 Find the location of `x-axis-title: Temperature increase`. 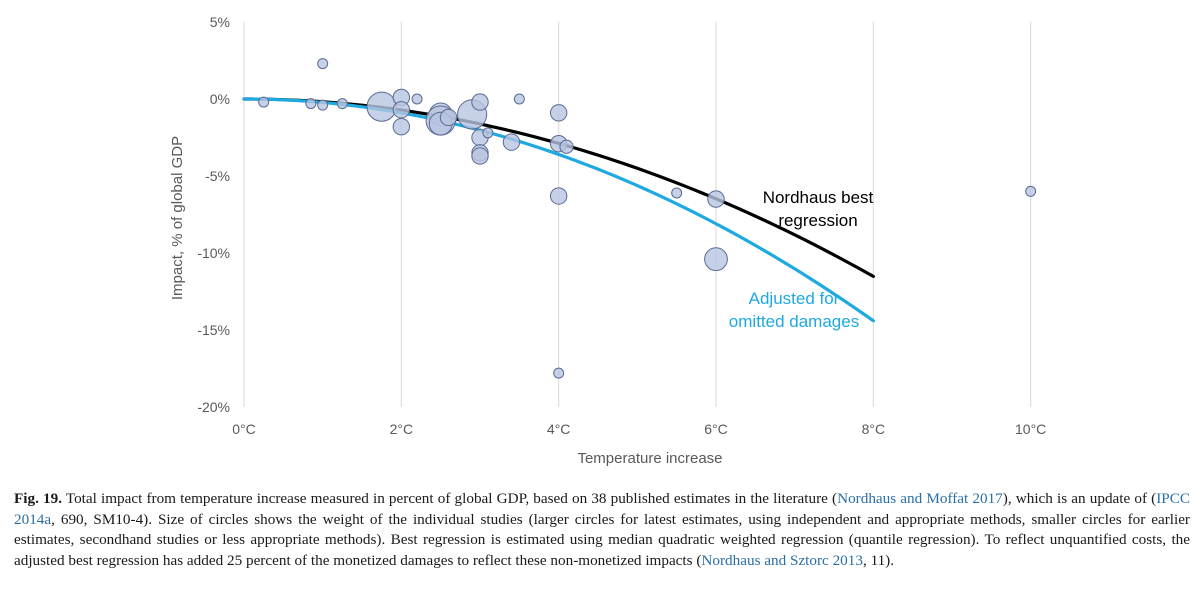

x-axis-title: Temperature increase is located at coordinates (649, 458).